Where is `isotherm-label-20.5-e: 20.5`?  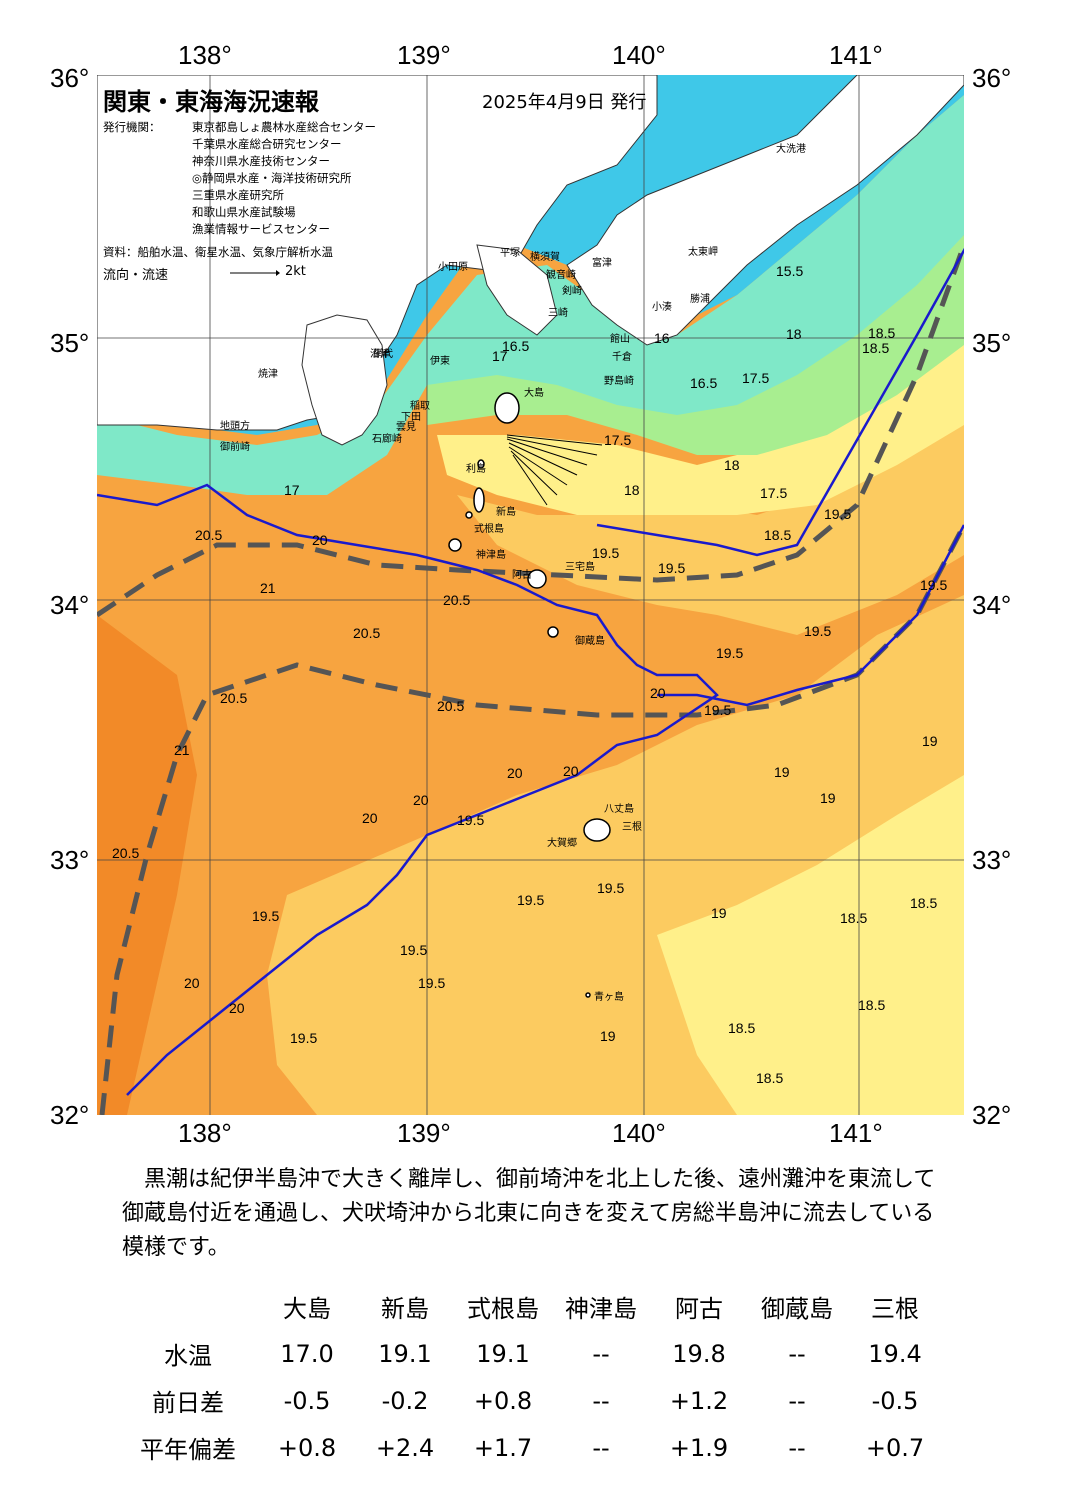
isotherm-label-20.5-e: 20.5 is located at coordinates (451, 706).